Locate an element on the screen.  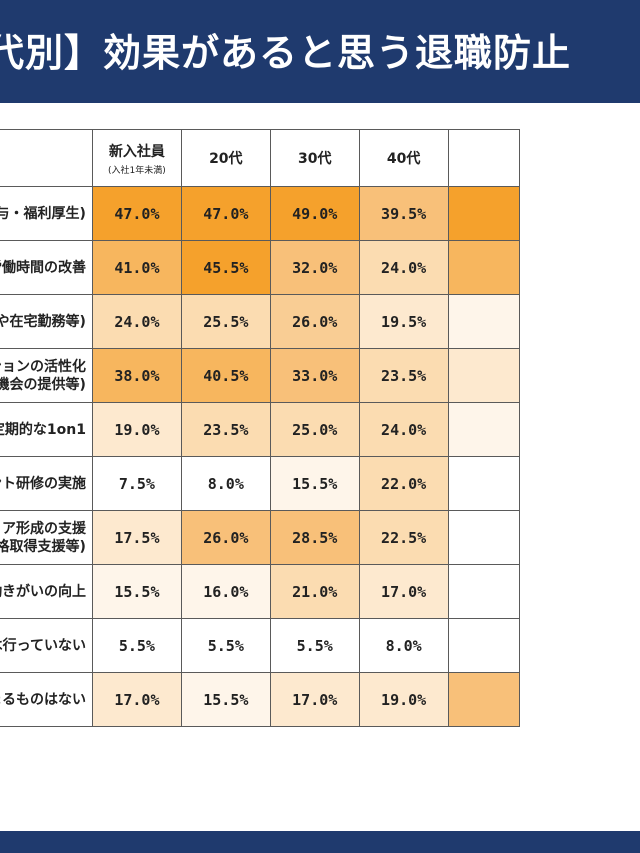
column-header: 新入社員 (入社1年未満) is located at coordinates (136, 158).